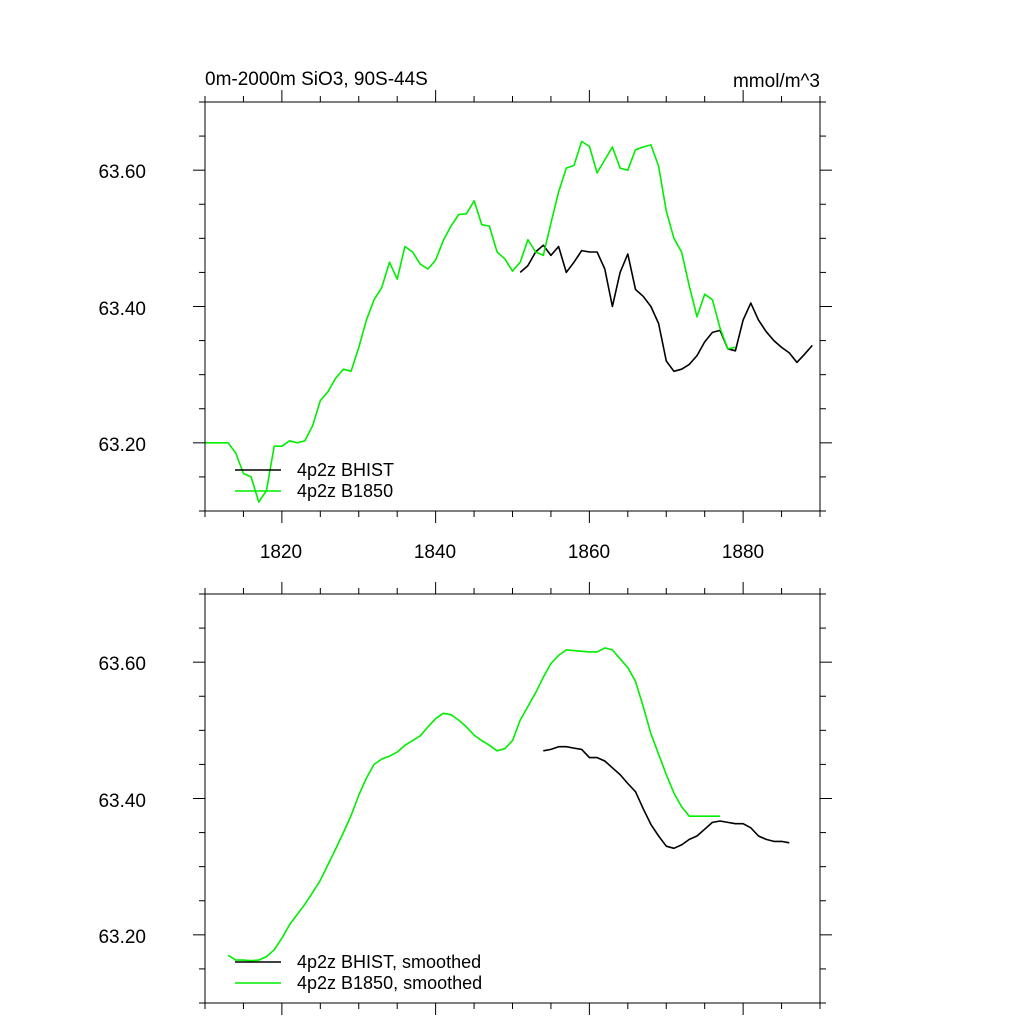 The image size is (1024, 1029). Describe the element at coordinates (743, 552) in the screenshot. I see `top-x-tick-label: 1880` at that location.